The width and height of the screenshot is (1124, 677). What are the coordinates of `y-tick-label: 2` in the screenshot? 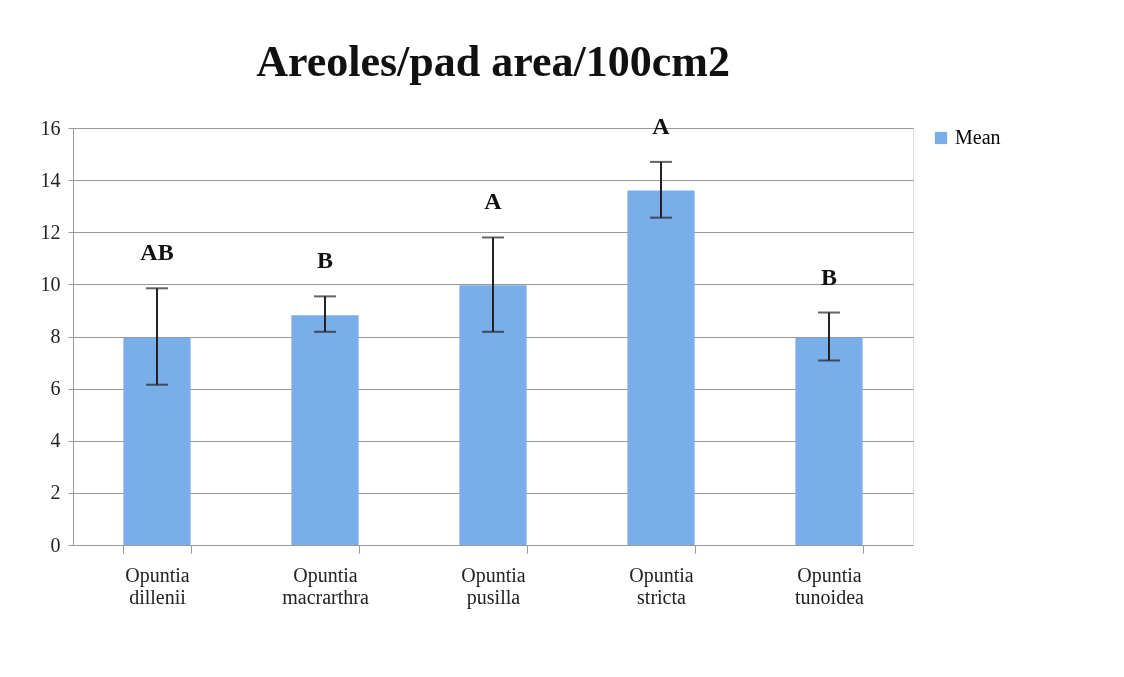 It's located at (55, 492).